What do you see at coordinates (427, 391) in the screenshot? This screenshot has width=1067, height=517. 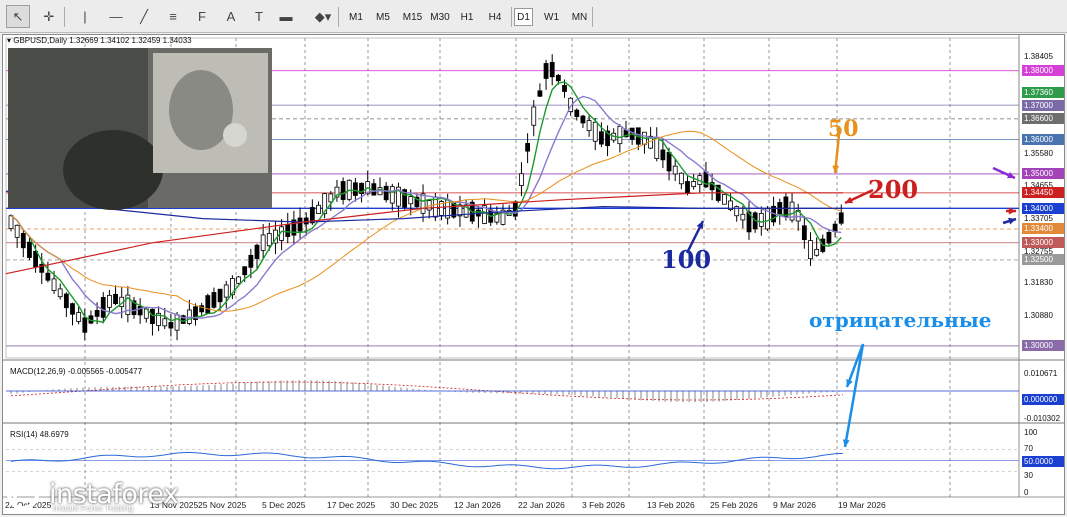 I see `macd-signal-line` at bounding box center [427, 391].